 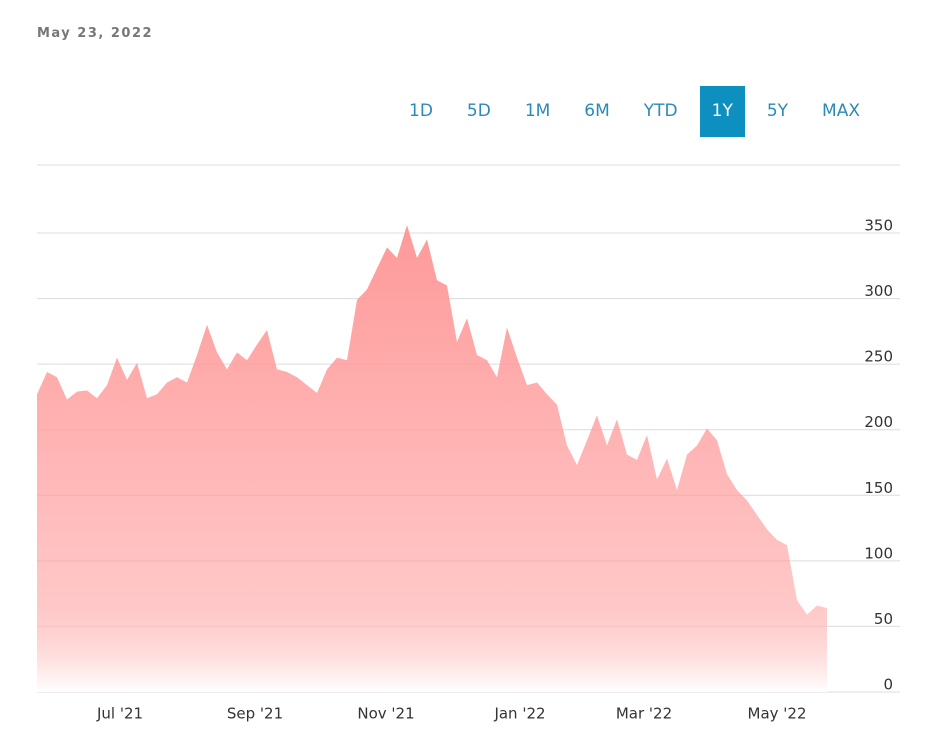 What do you see at coordinates (629, 111) in the screenshot?
I see `range-buttons: 1D 5D 1M 6M YTD 1Y 5Y MAX` at bounding box center [629, 111].